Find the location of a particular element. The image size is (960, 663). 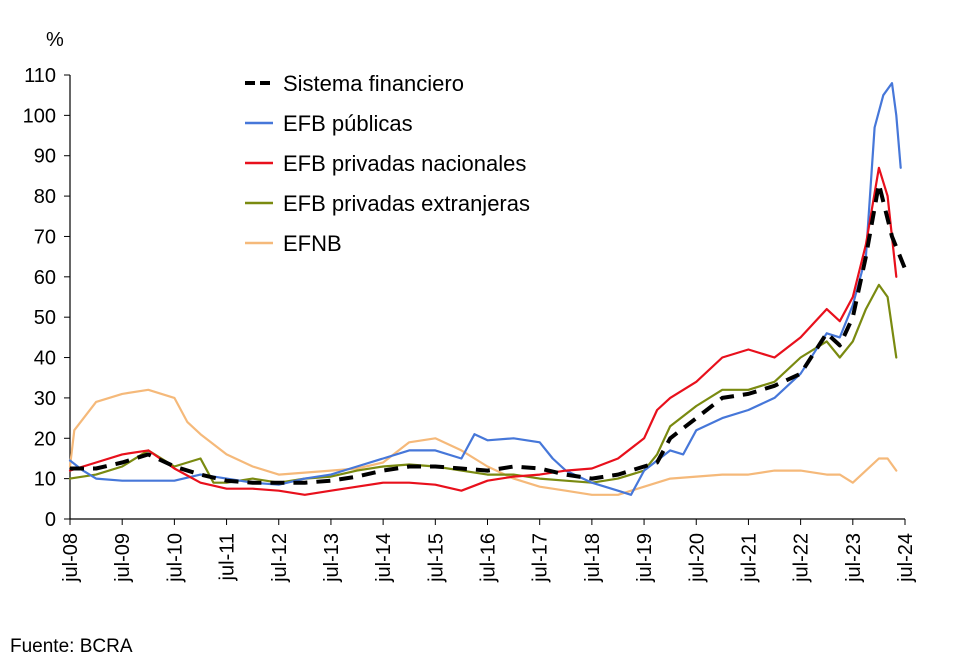

x-tick-label: jul-17 is located at coordinates (541, 558).